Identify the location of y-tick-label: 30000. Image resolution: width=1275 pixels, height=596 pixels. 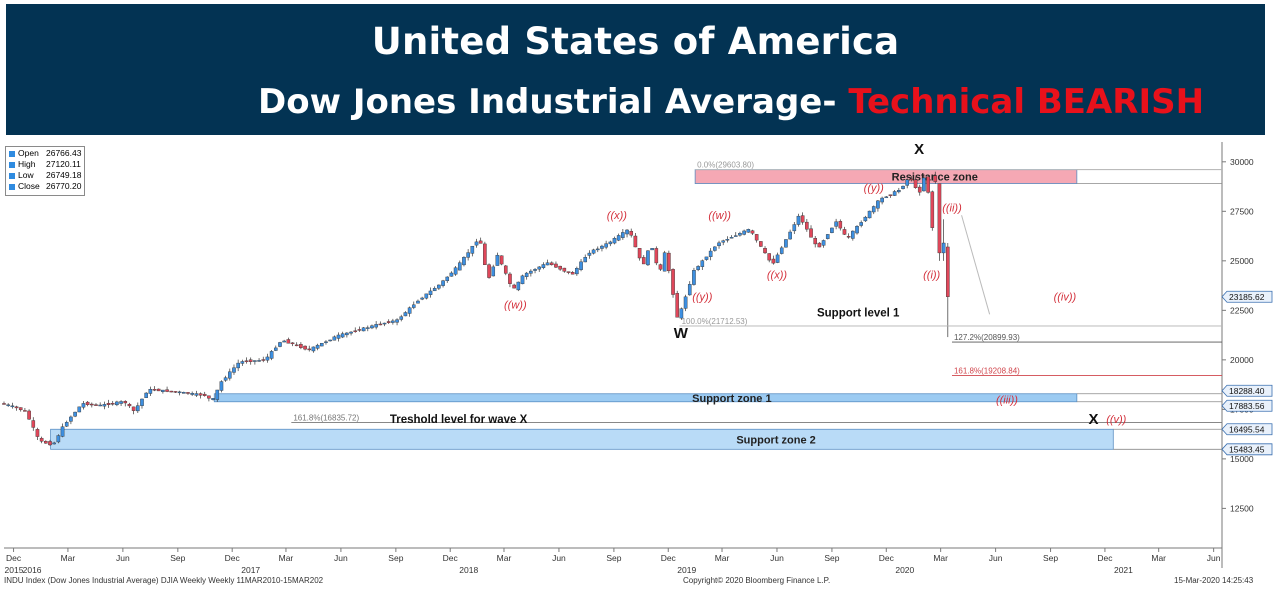
(1242, 162).